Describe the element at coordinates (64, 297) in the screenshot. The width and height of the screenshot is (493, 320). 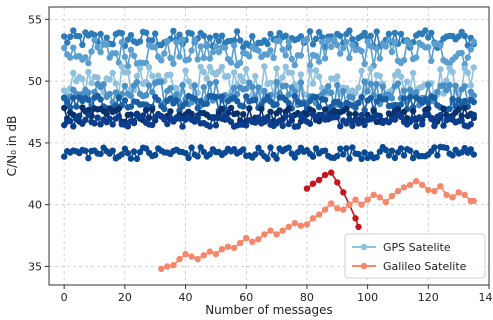
I see `x-tick-label: 0` at that location.